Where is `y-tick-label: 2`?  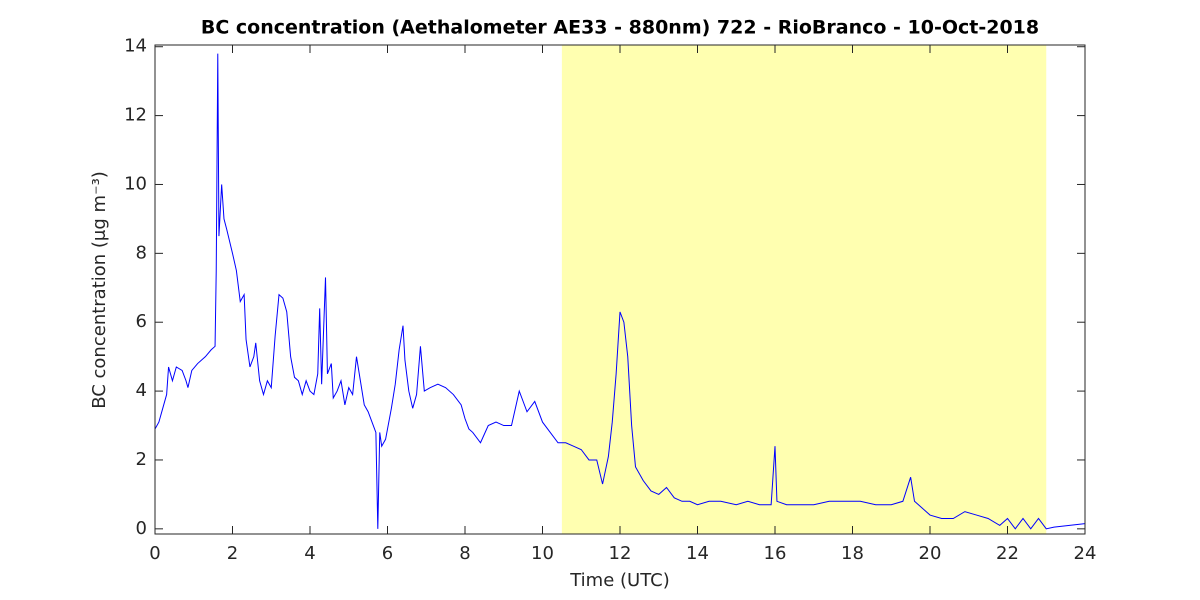
y-tick-label: 2 is located at coordinates (141, 459).